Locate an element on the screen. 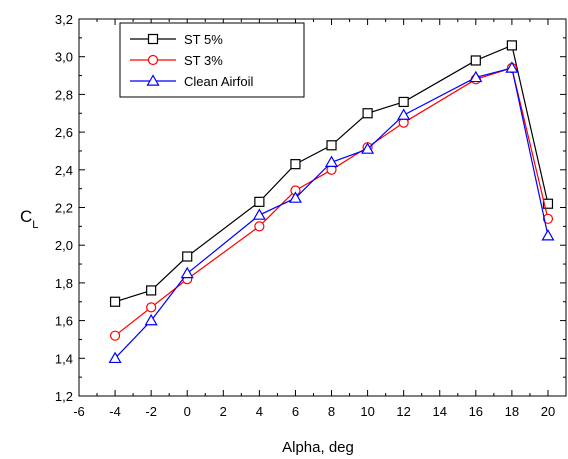  x-tick-label: 14 is located at coordinates (440, 411).